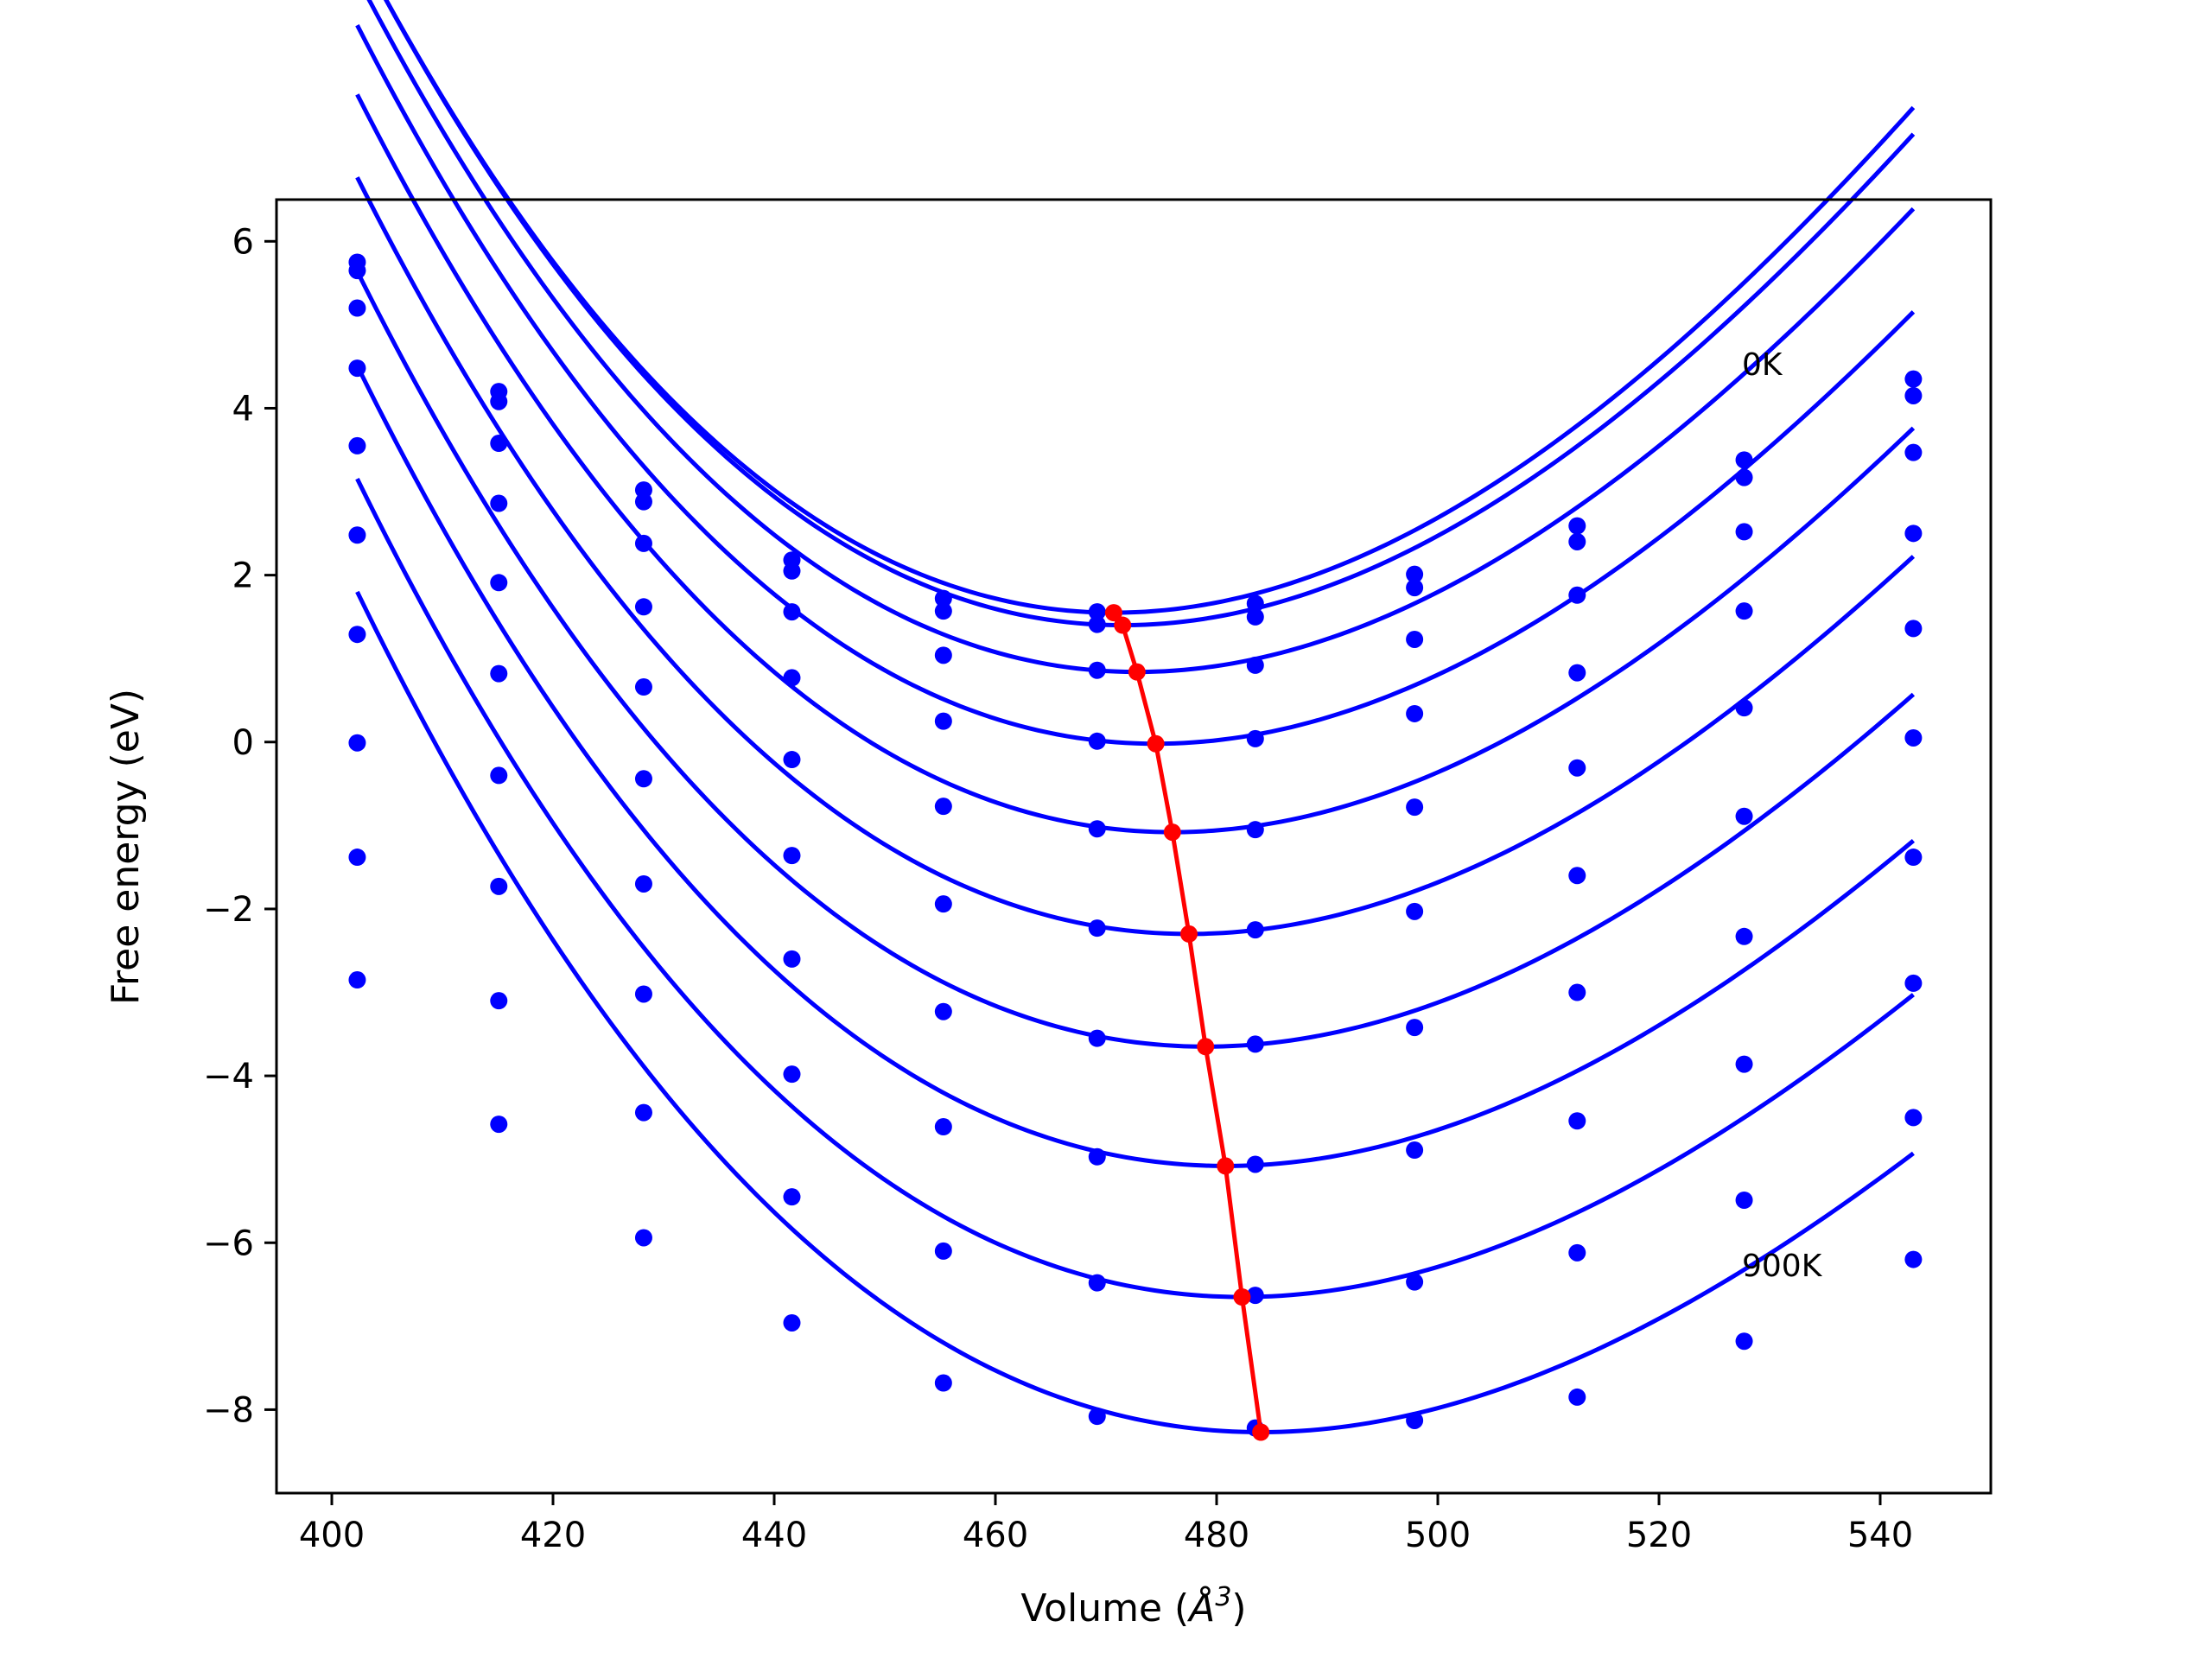  What do you see at coordinates (553, 1535) in the screenshot?
I see `x-tick-label: 420` at bounding box center [553, 1535].